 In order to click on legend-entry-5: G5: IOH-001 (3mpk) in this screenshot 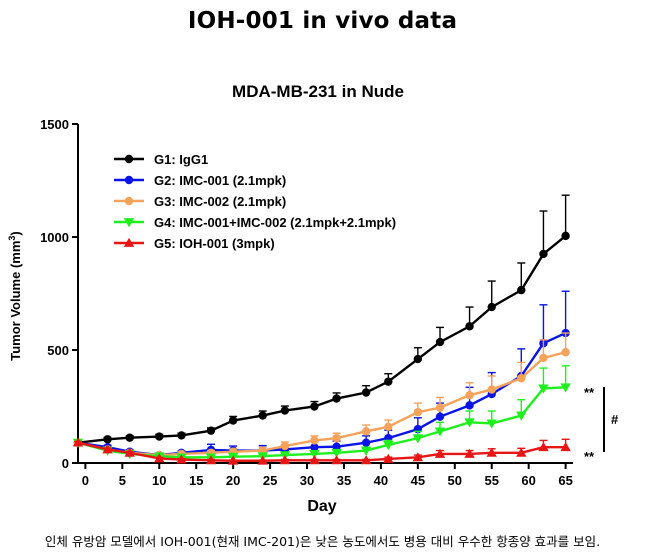, I will do `click(194, 243)`.